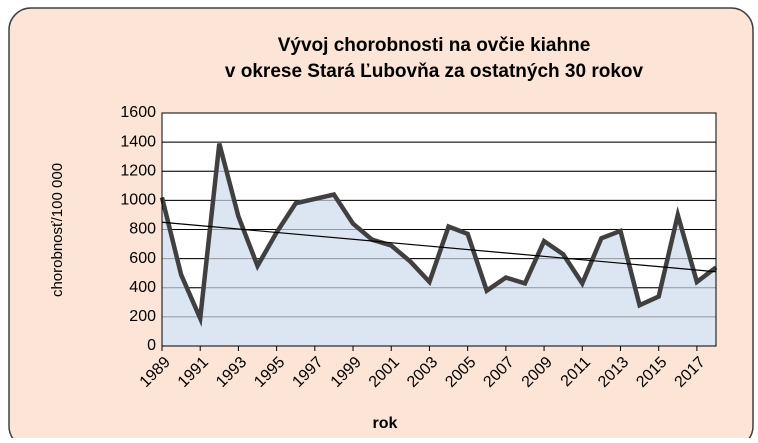 The height and width of the screenshot is (443, 758). I want to click on y-tick-label: 400, so click(142, 287).